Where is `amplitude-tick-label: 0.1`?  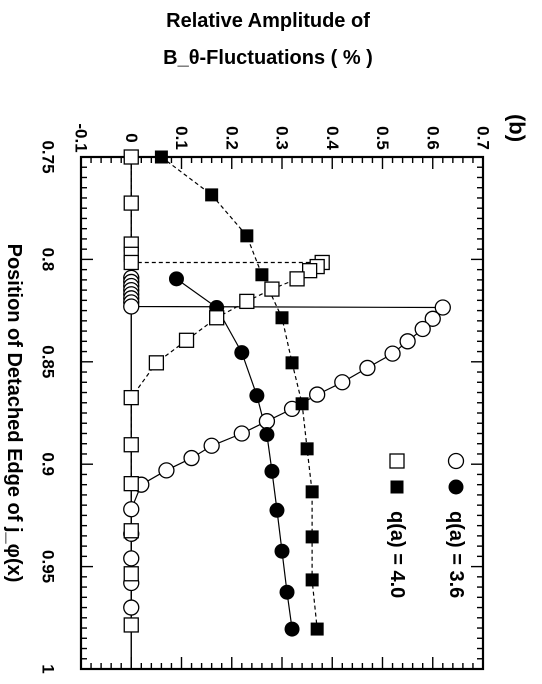
amplitude-tick-label: 0.1 is located at coordinates (181, 138).